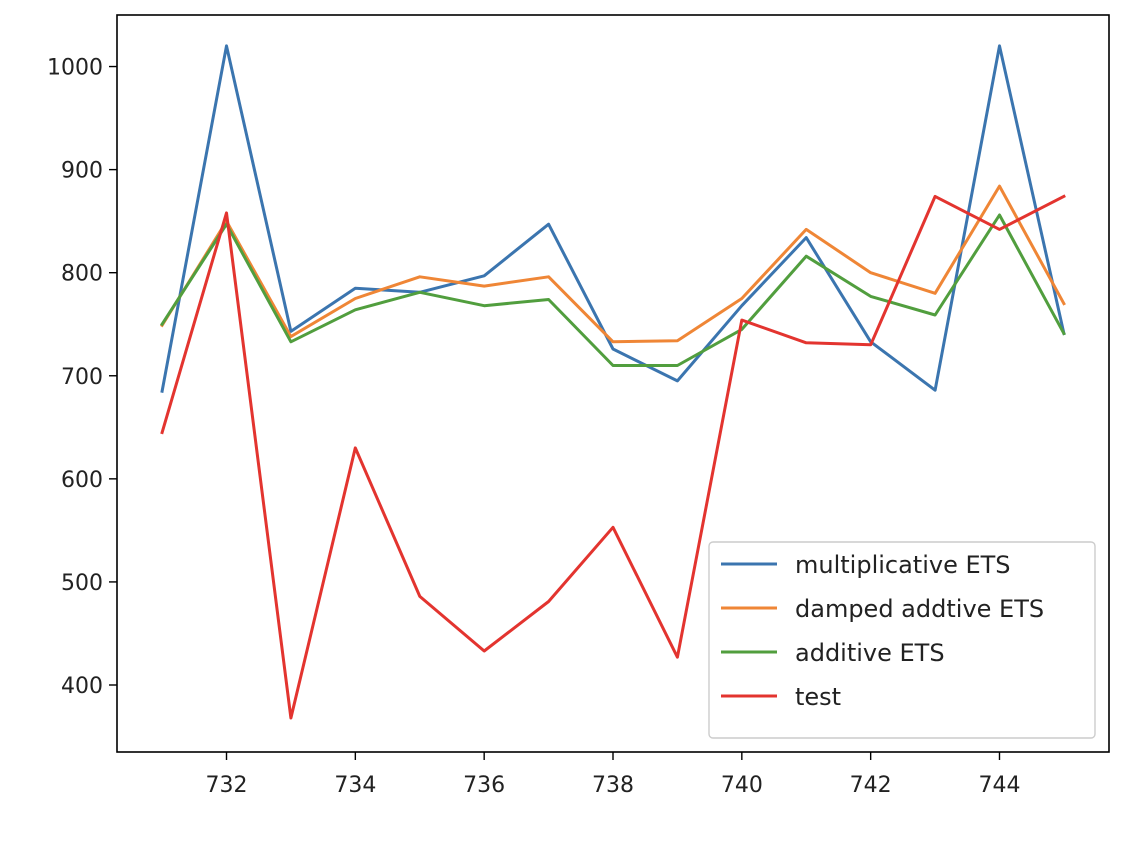  What do you see at coordinates (919, 609) in the screenshot?
I see `legend-label: damped addtive ETS` at bounding box center [919, 609].